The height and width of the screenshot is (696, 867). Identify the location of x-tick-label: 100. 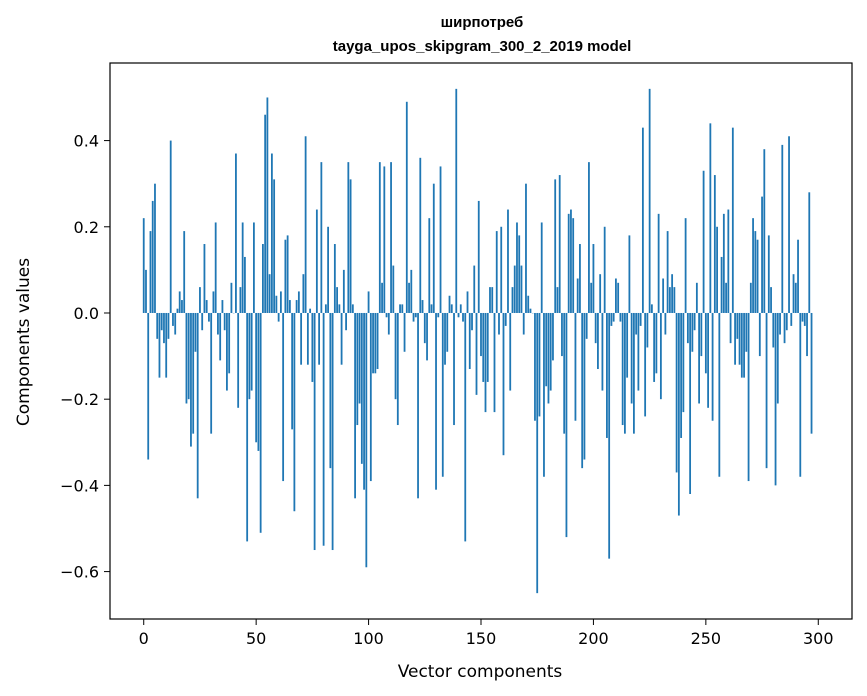
(368, 638).